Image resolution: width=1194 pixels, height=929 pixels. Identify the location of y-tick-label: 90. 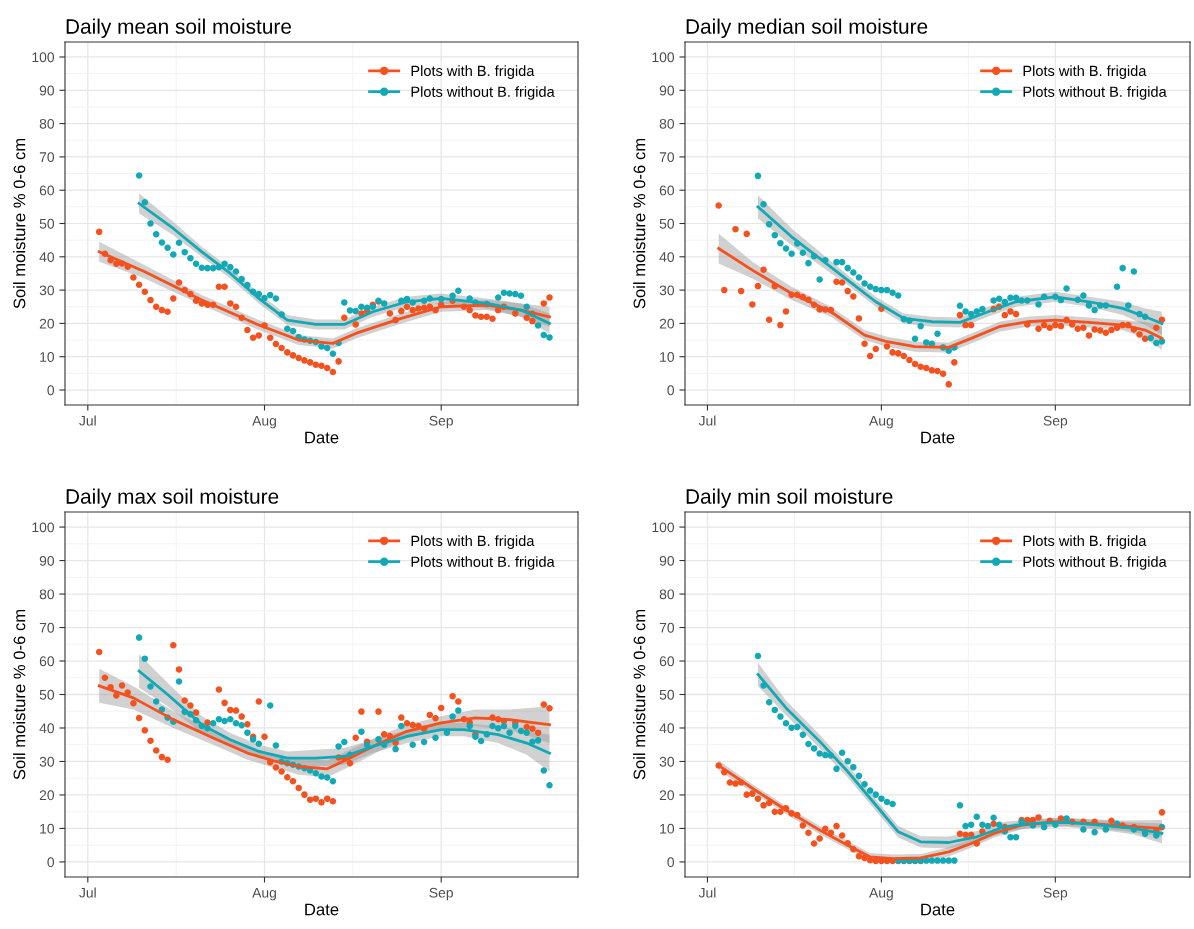
(667, 560).